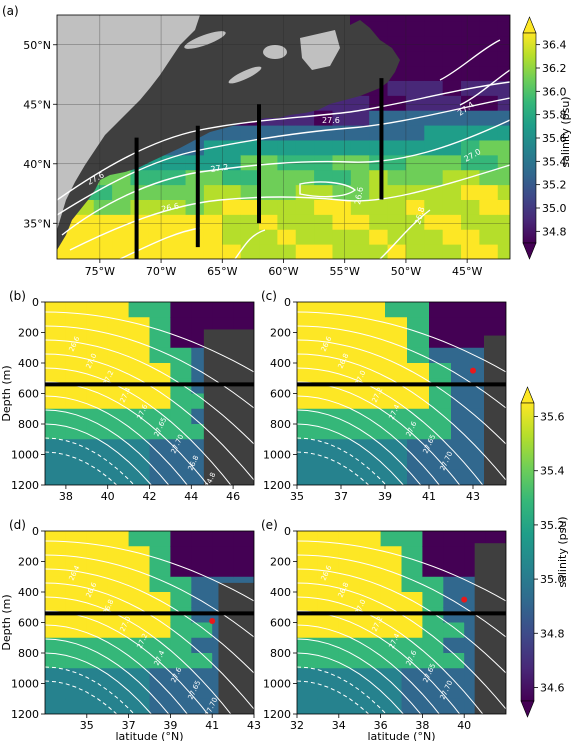  Describe the element at coordinates (554, 208) in the screenshot. I see `colorbar-map-tick-label: 35.0` at that location.